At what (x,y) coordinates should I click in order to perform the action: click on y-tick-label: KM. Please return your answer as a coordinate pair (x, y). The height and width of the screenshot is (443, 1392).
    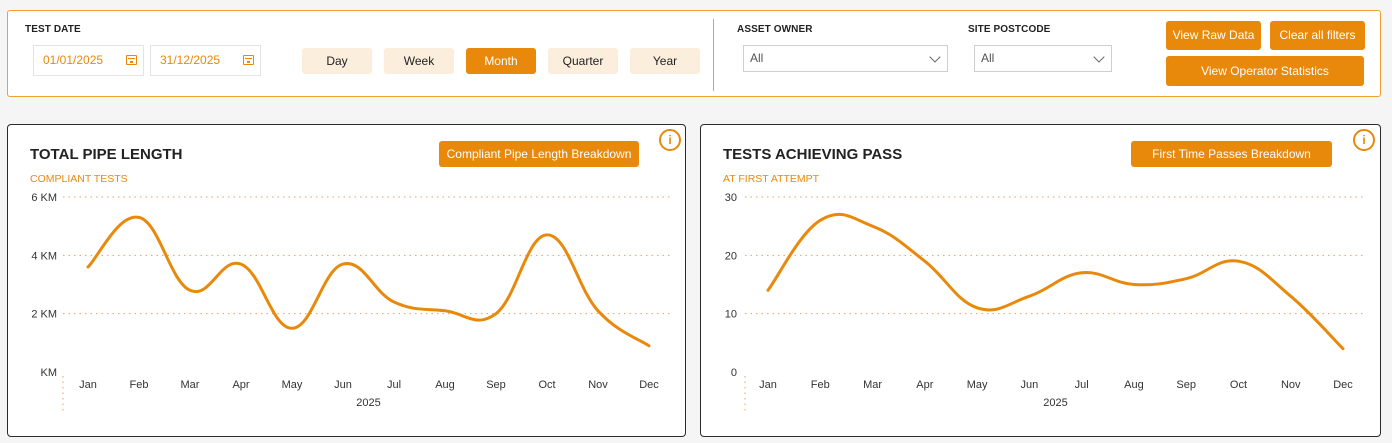
    Looking at the image, I should click on (49, 373).